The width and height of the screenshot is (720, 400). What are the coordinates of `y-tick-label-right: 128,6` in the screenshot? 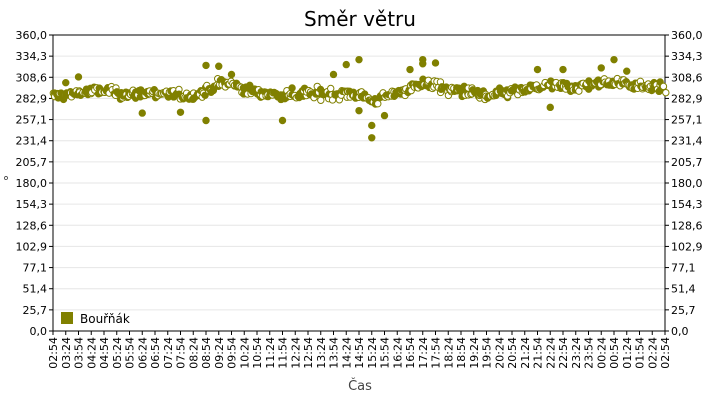 It's located at (687, 225).